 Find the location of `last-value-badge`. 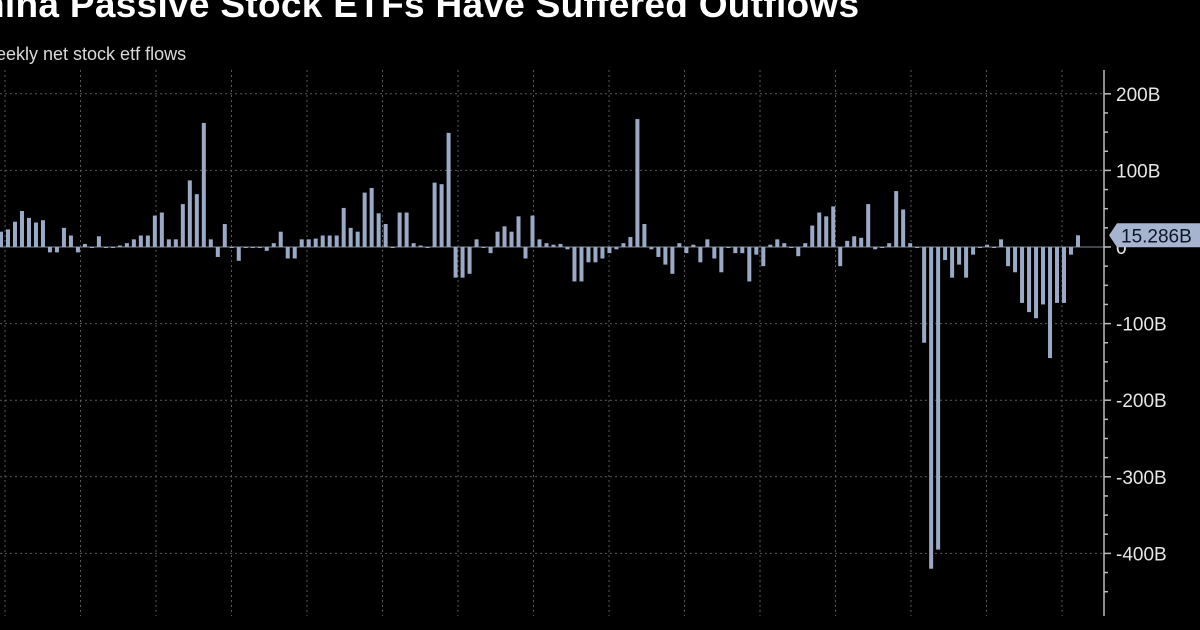

last-value-badge is located at coordinates (1154, 235).